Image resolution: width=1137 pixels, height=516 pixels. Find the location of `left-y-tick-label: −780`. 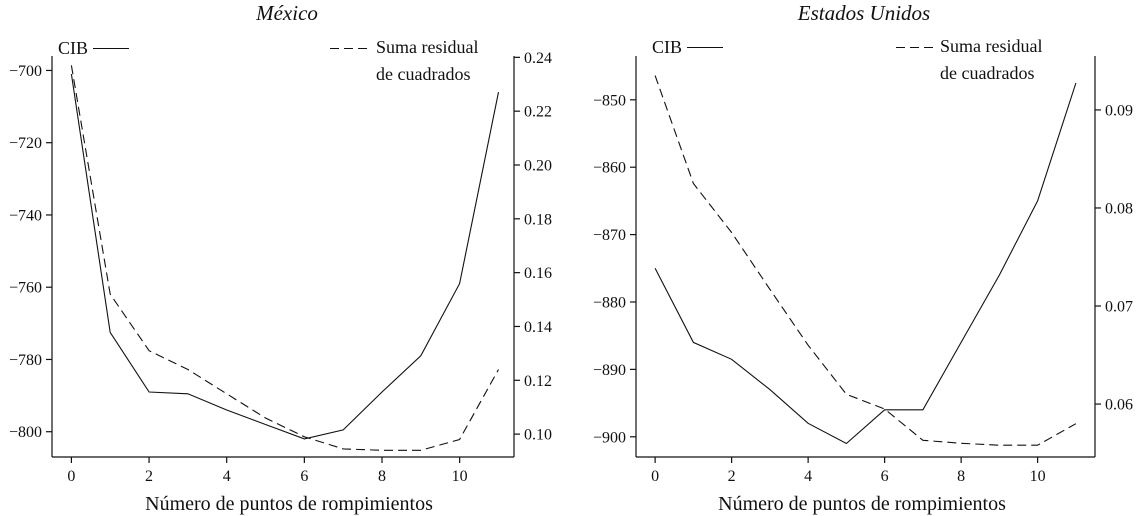

left-y-tick-label: −780 is located at coordinates (25, 360).